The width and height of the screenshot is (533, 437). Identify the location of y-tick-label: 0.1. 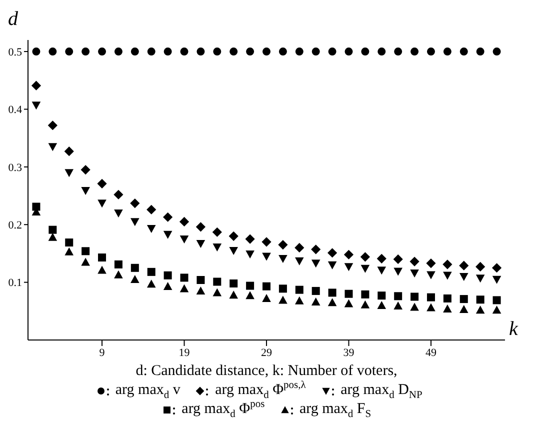
(15, 283).